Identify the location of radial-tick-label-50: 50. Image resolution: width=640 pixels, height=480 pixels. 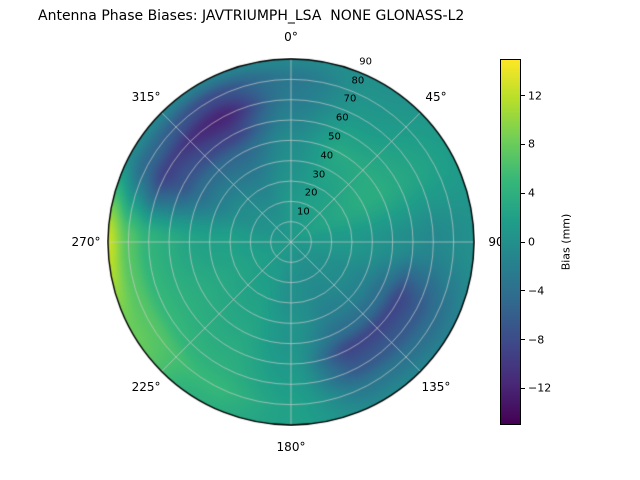
(334, 137).